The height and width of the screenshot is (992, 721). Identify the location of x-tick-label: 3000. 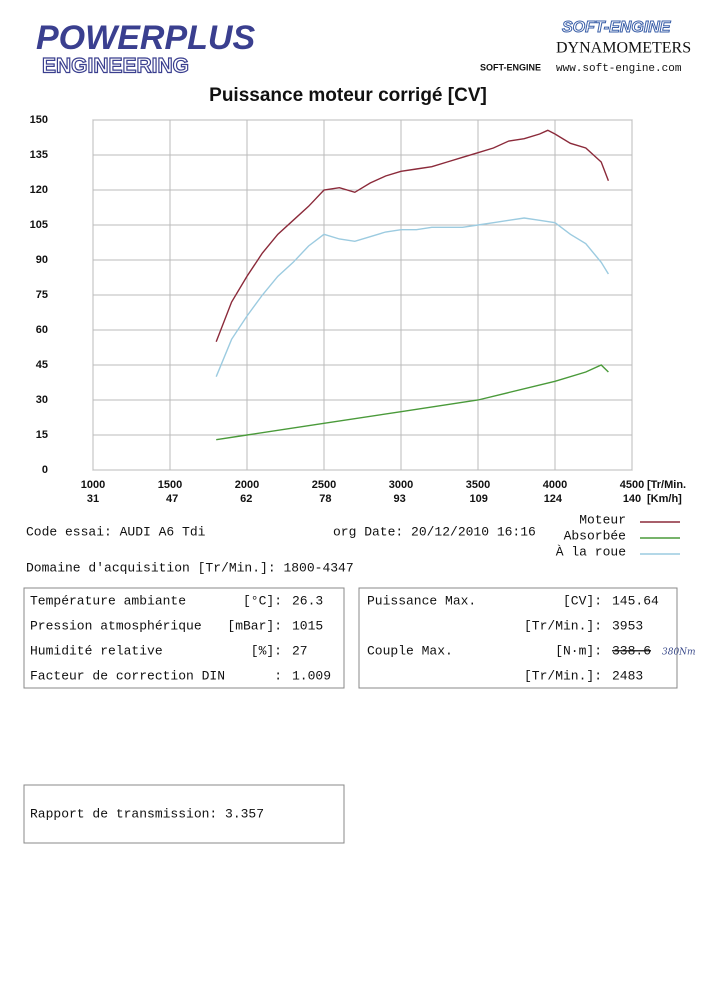
(401, 485).